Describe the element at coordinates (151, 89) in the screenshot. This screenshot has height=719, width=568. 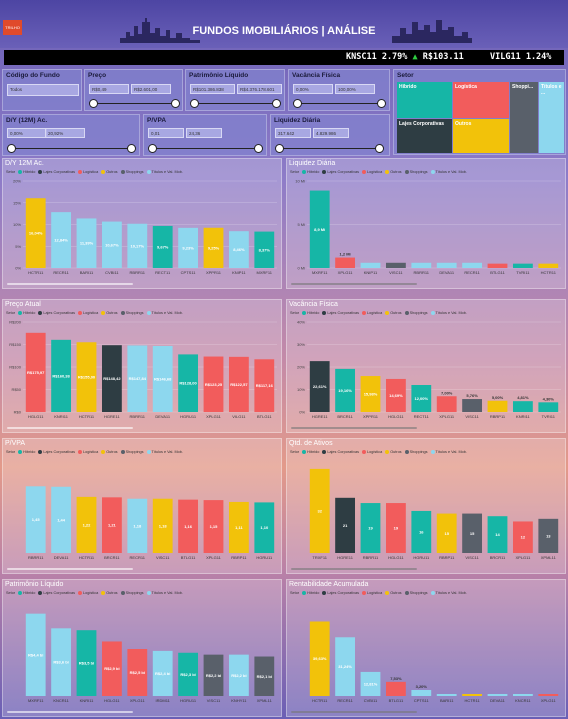
I see `price-max-input: R$2.601,00` at that location.